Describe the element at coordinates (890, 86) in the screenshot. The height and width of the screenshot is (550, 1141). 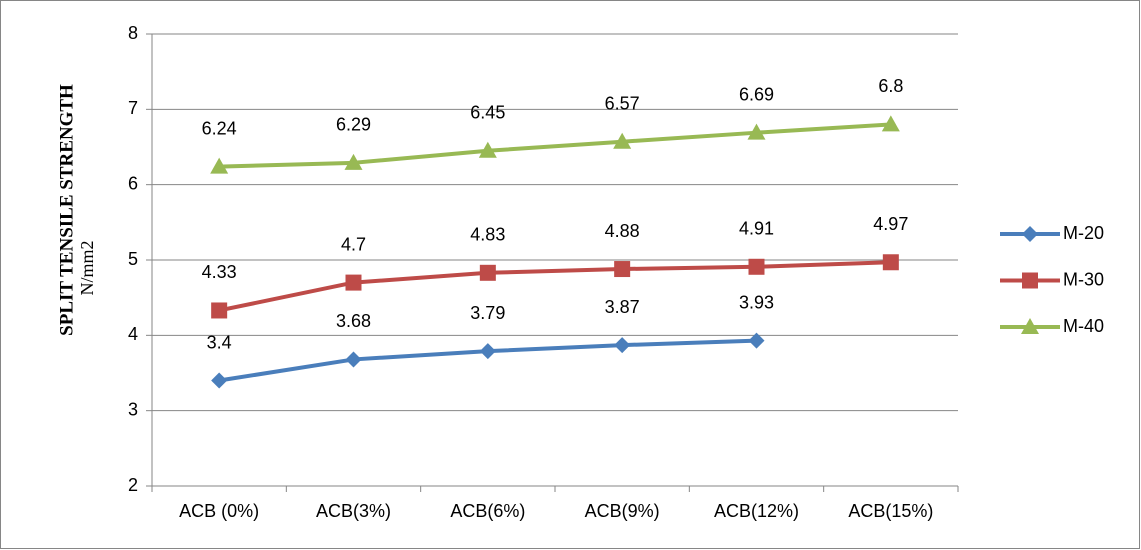
I see `data-label: 6.8` at that location.